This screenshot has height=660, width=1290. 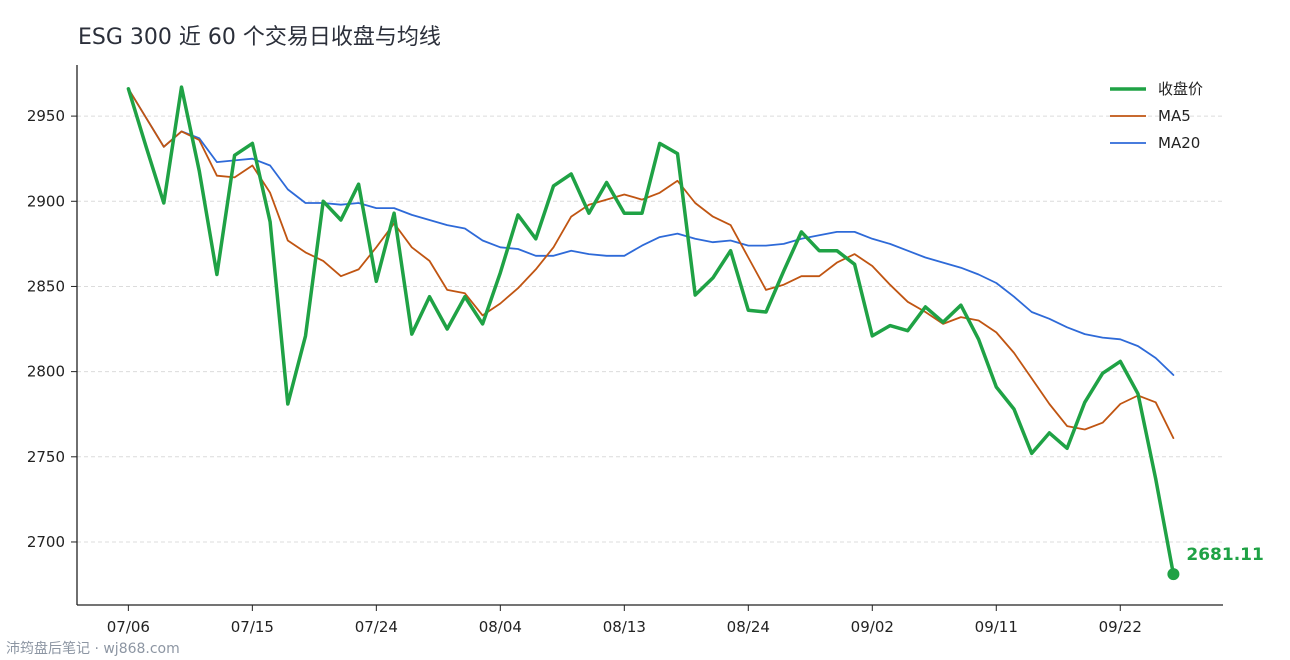 What do you see at coordinates (46, 286) in the screenshot?
I see `y-tick-label: 2850` at bounding box center [46, 286].